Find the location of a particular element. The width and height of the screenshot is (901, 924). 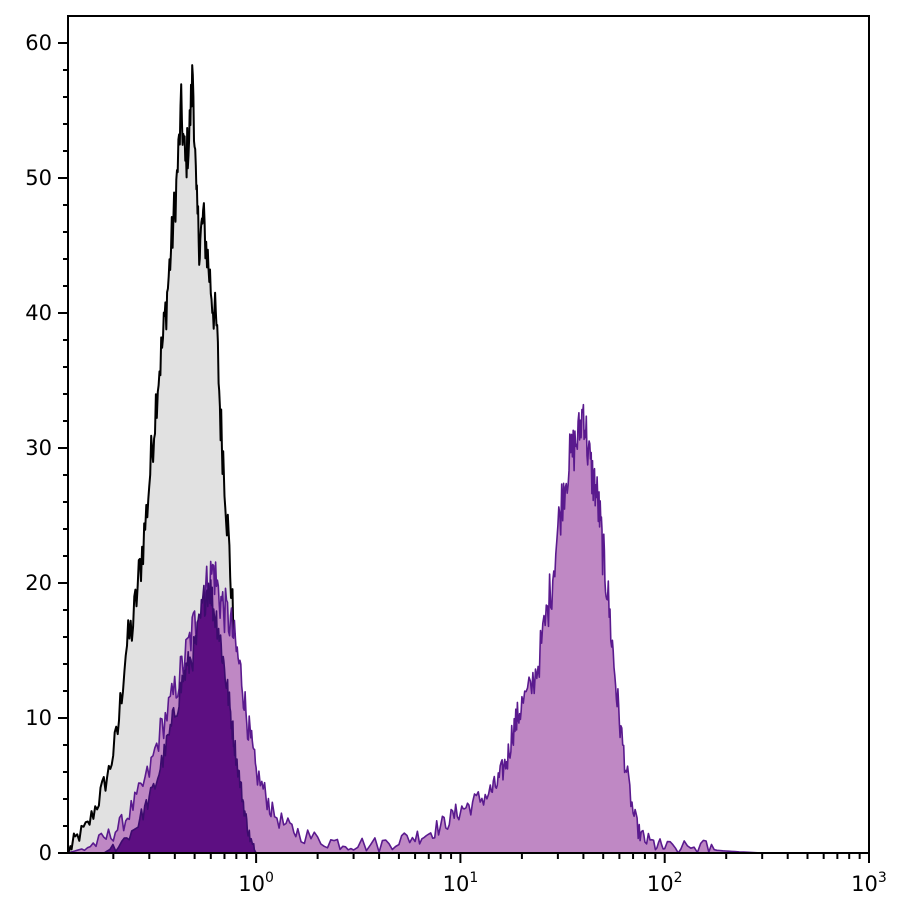

x-tick-label: 10⁰ is located at coordinates (256, 883).